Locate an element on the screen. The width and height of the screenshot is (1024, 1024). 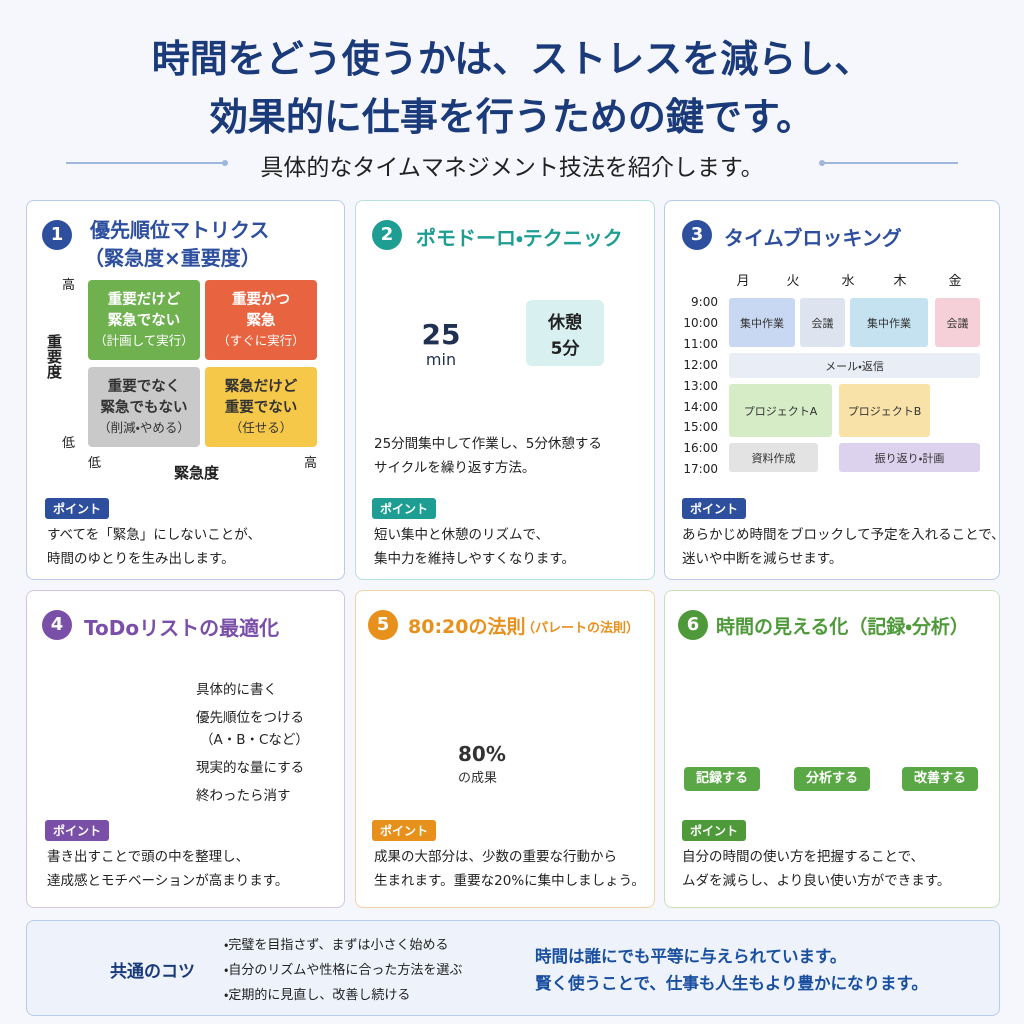
card-title: （緊急度×重要度） is located at coordinates (172, 258).